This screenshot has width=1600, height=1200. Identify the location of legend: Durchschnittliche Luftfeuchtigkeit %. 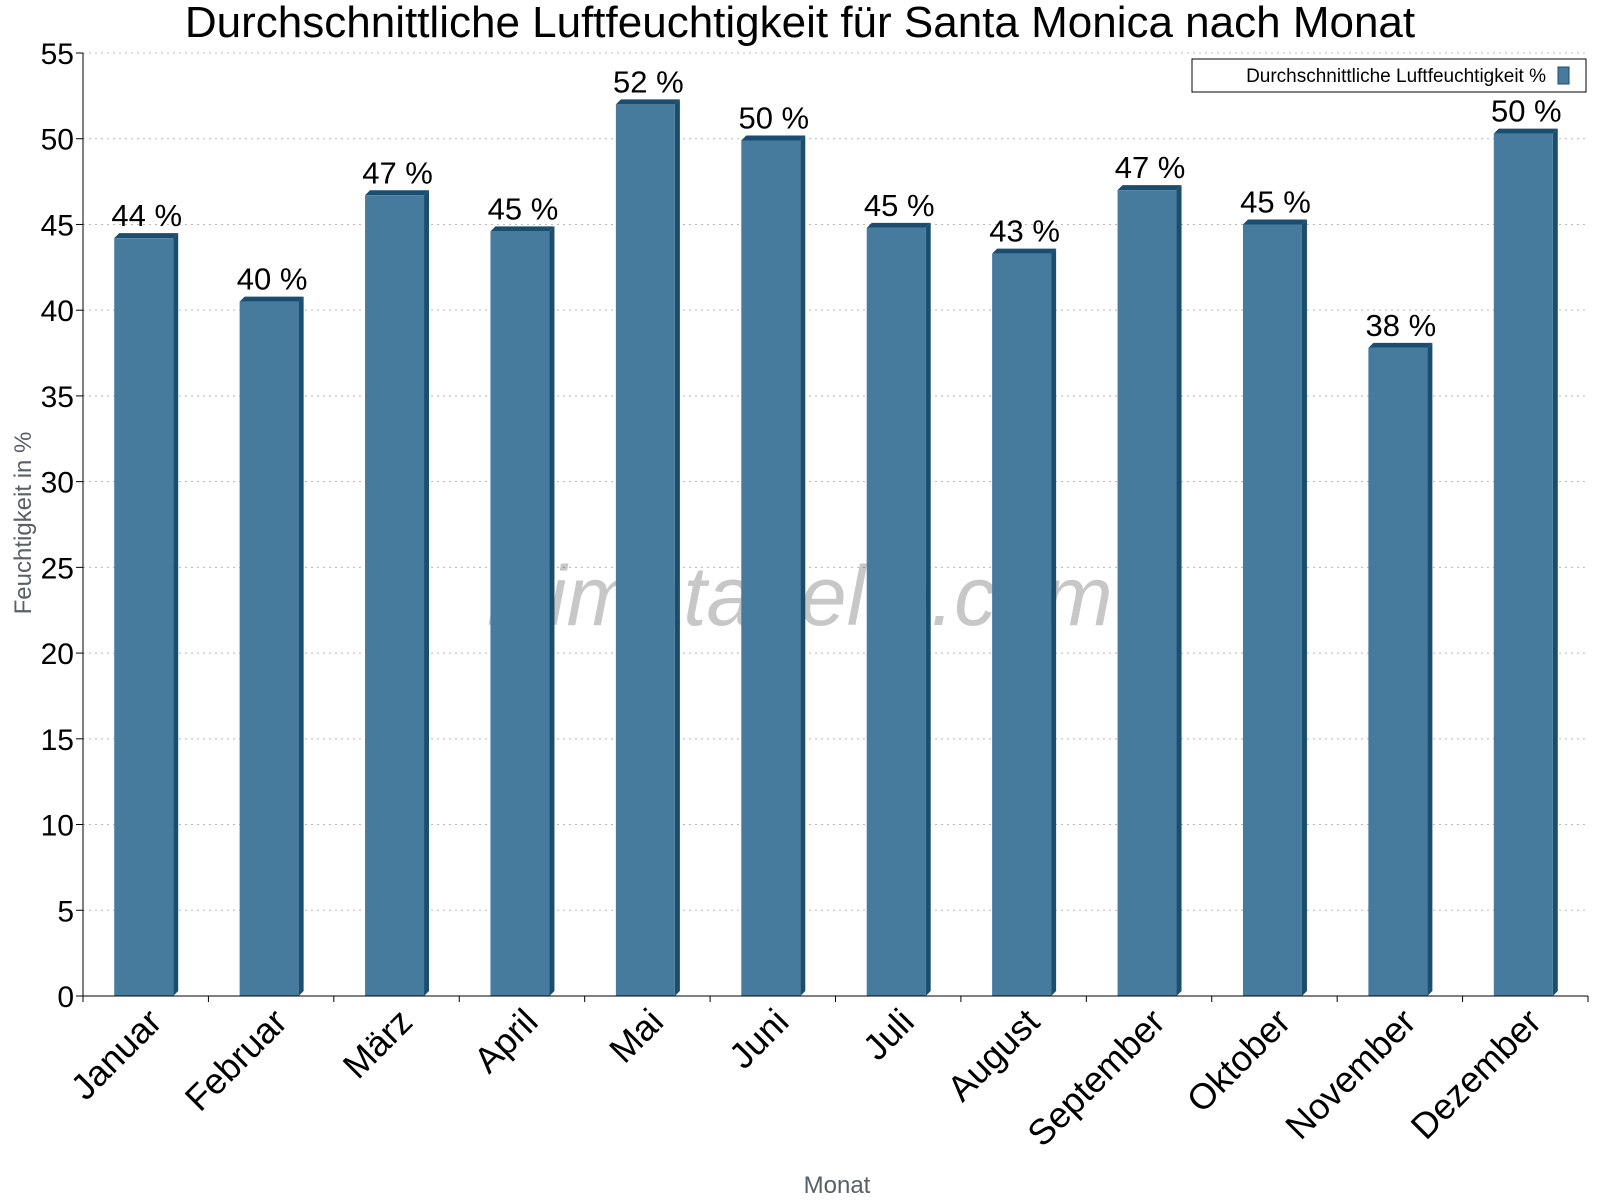
(1389, 75).